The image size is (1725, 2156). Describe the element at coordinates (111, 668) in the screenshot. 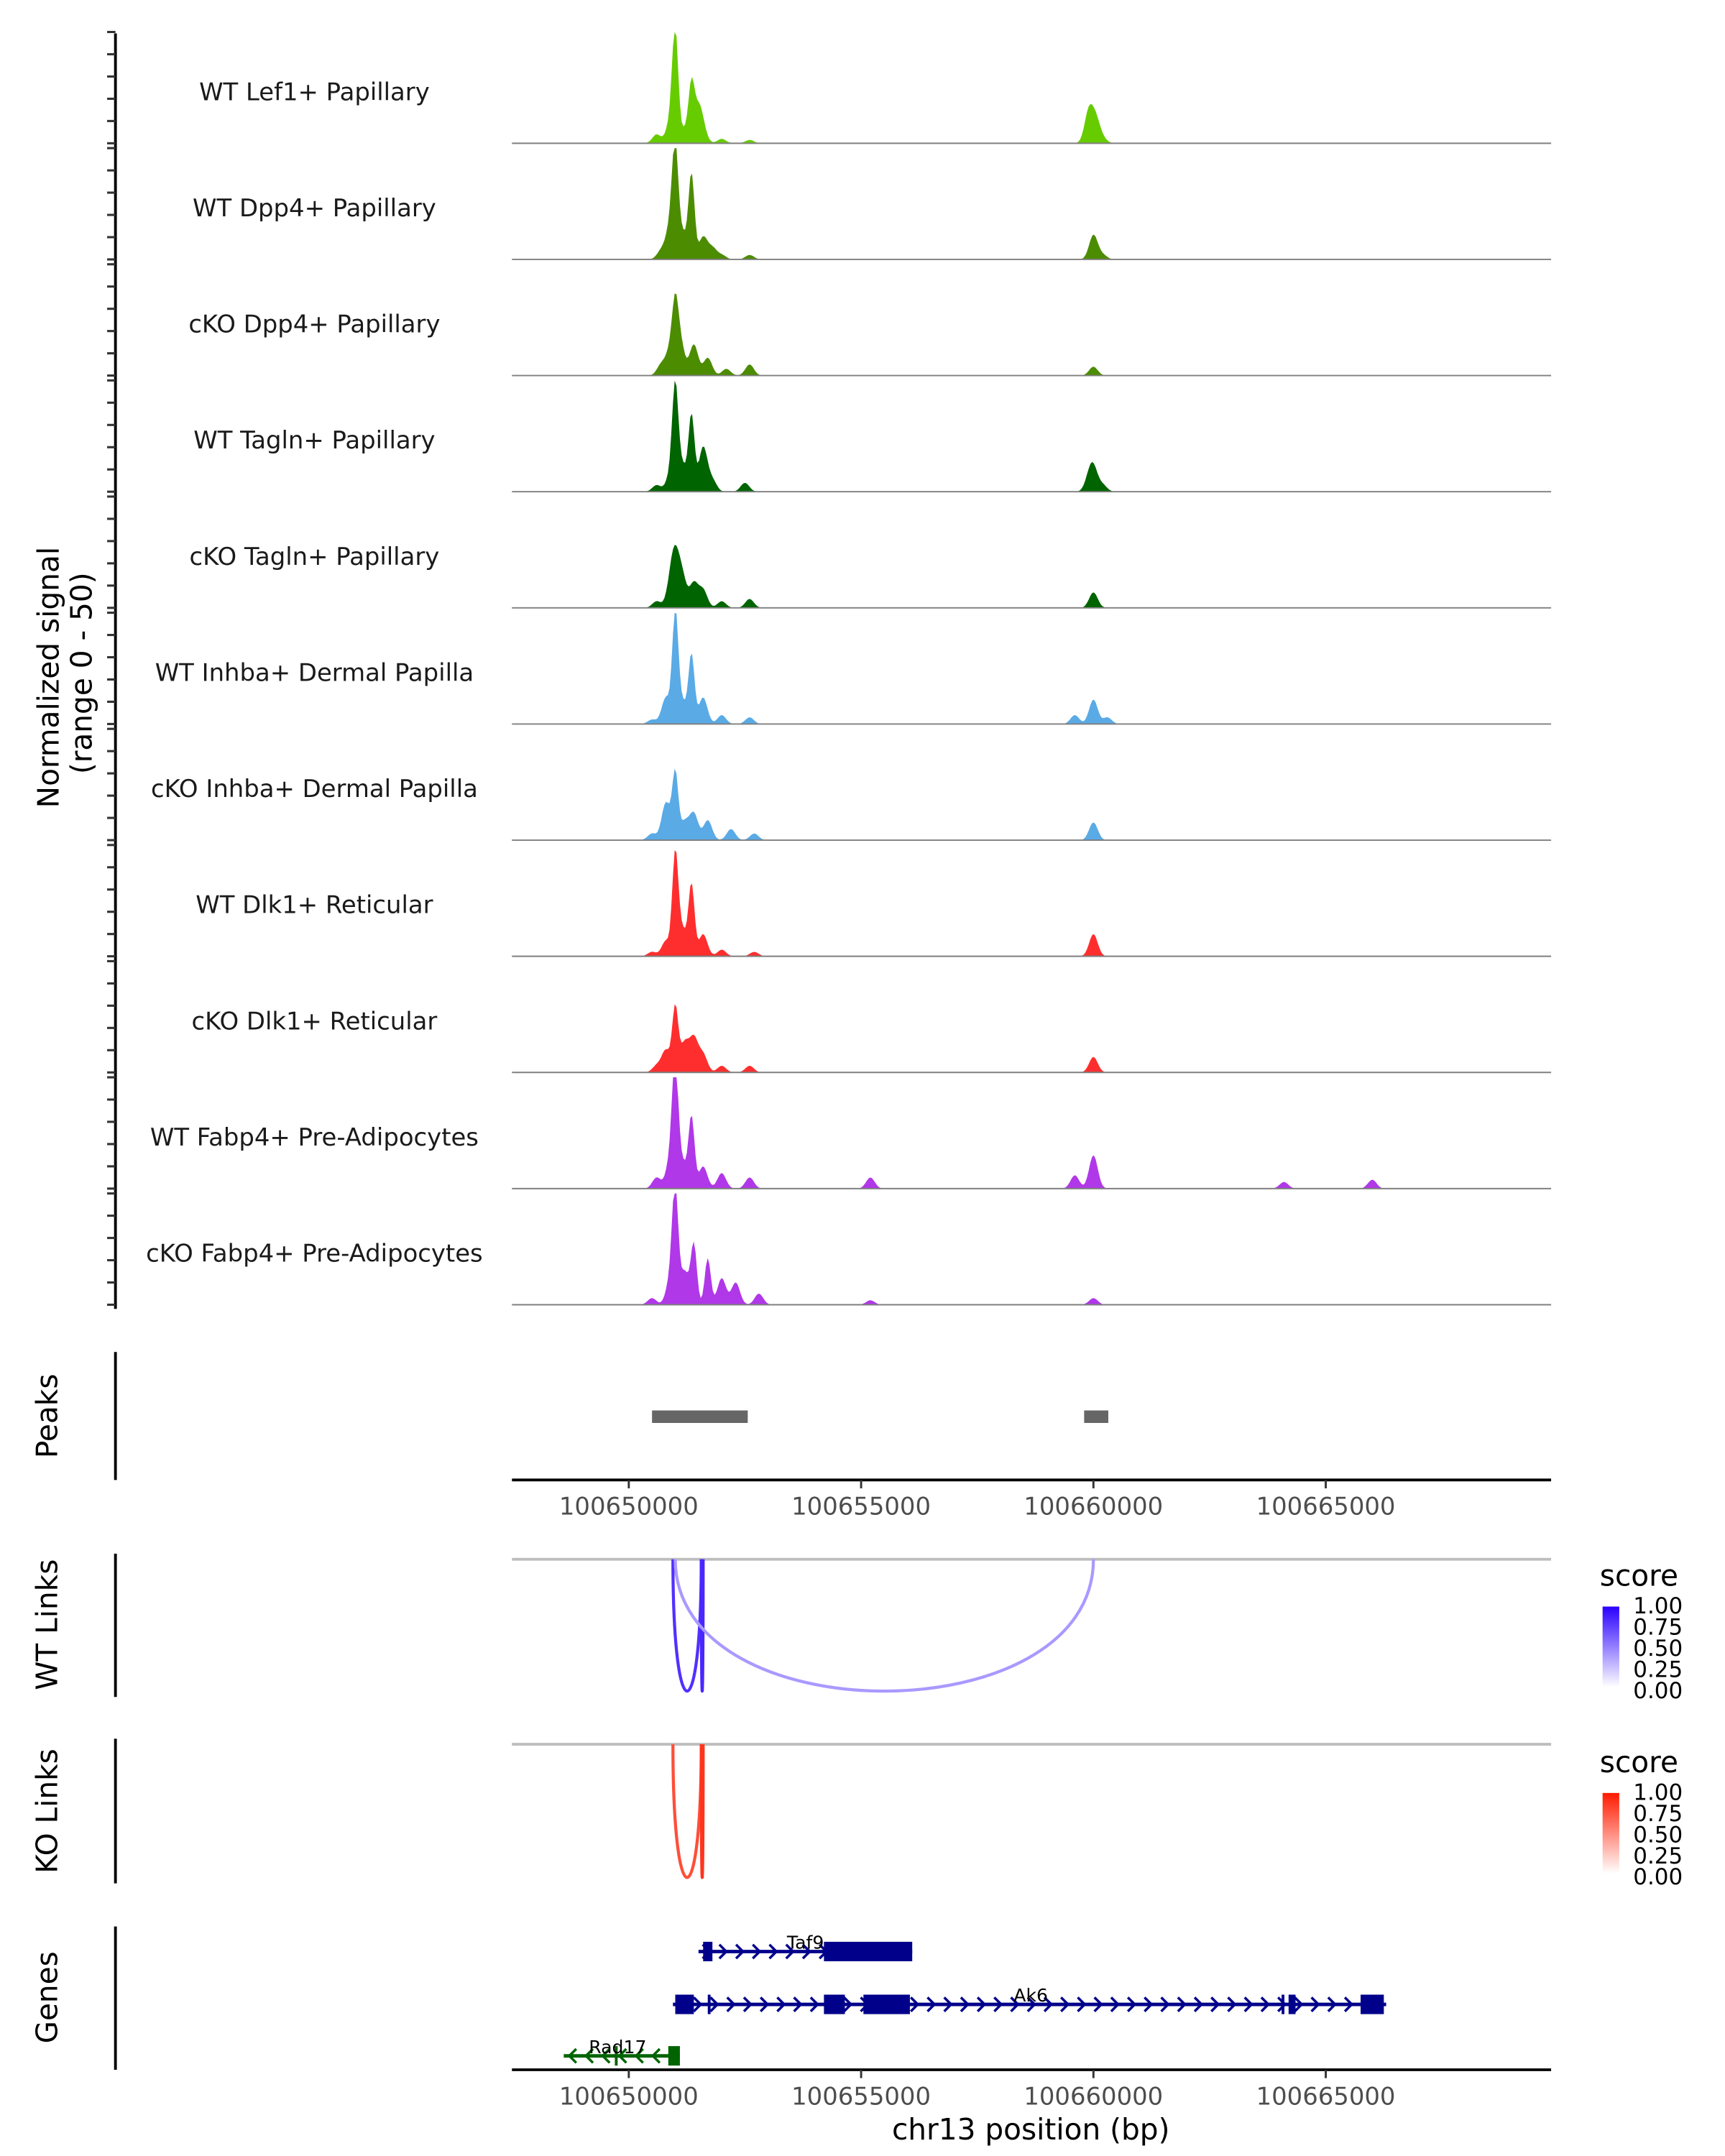

I see `coverage-y-ticks` at that location.